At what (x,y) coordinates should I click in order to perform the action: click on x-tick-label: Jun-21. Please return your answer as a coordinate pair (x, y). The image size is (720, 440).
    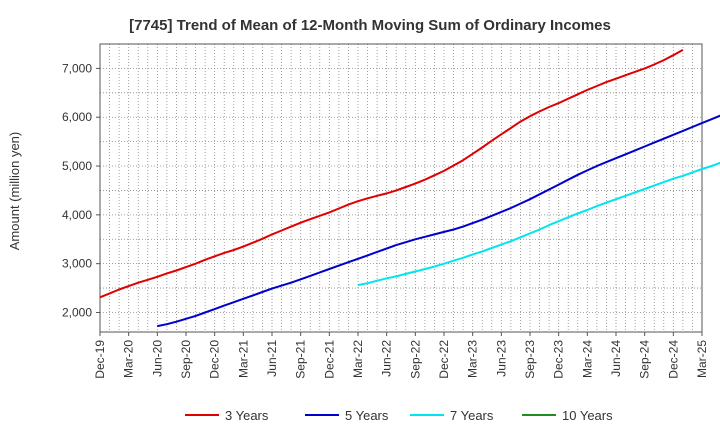
    Looking at the image, I should click on (272, 358).